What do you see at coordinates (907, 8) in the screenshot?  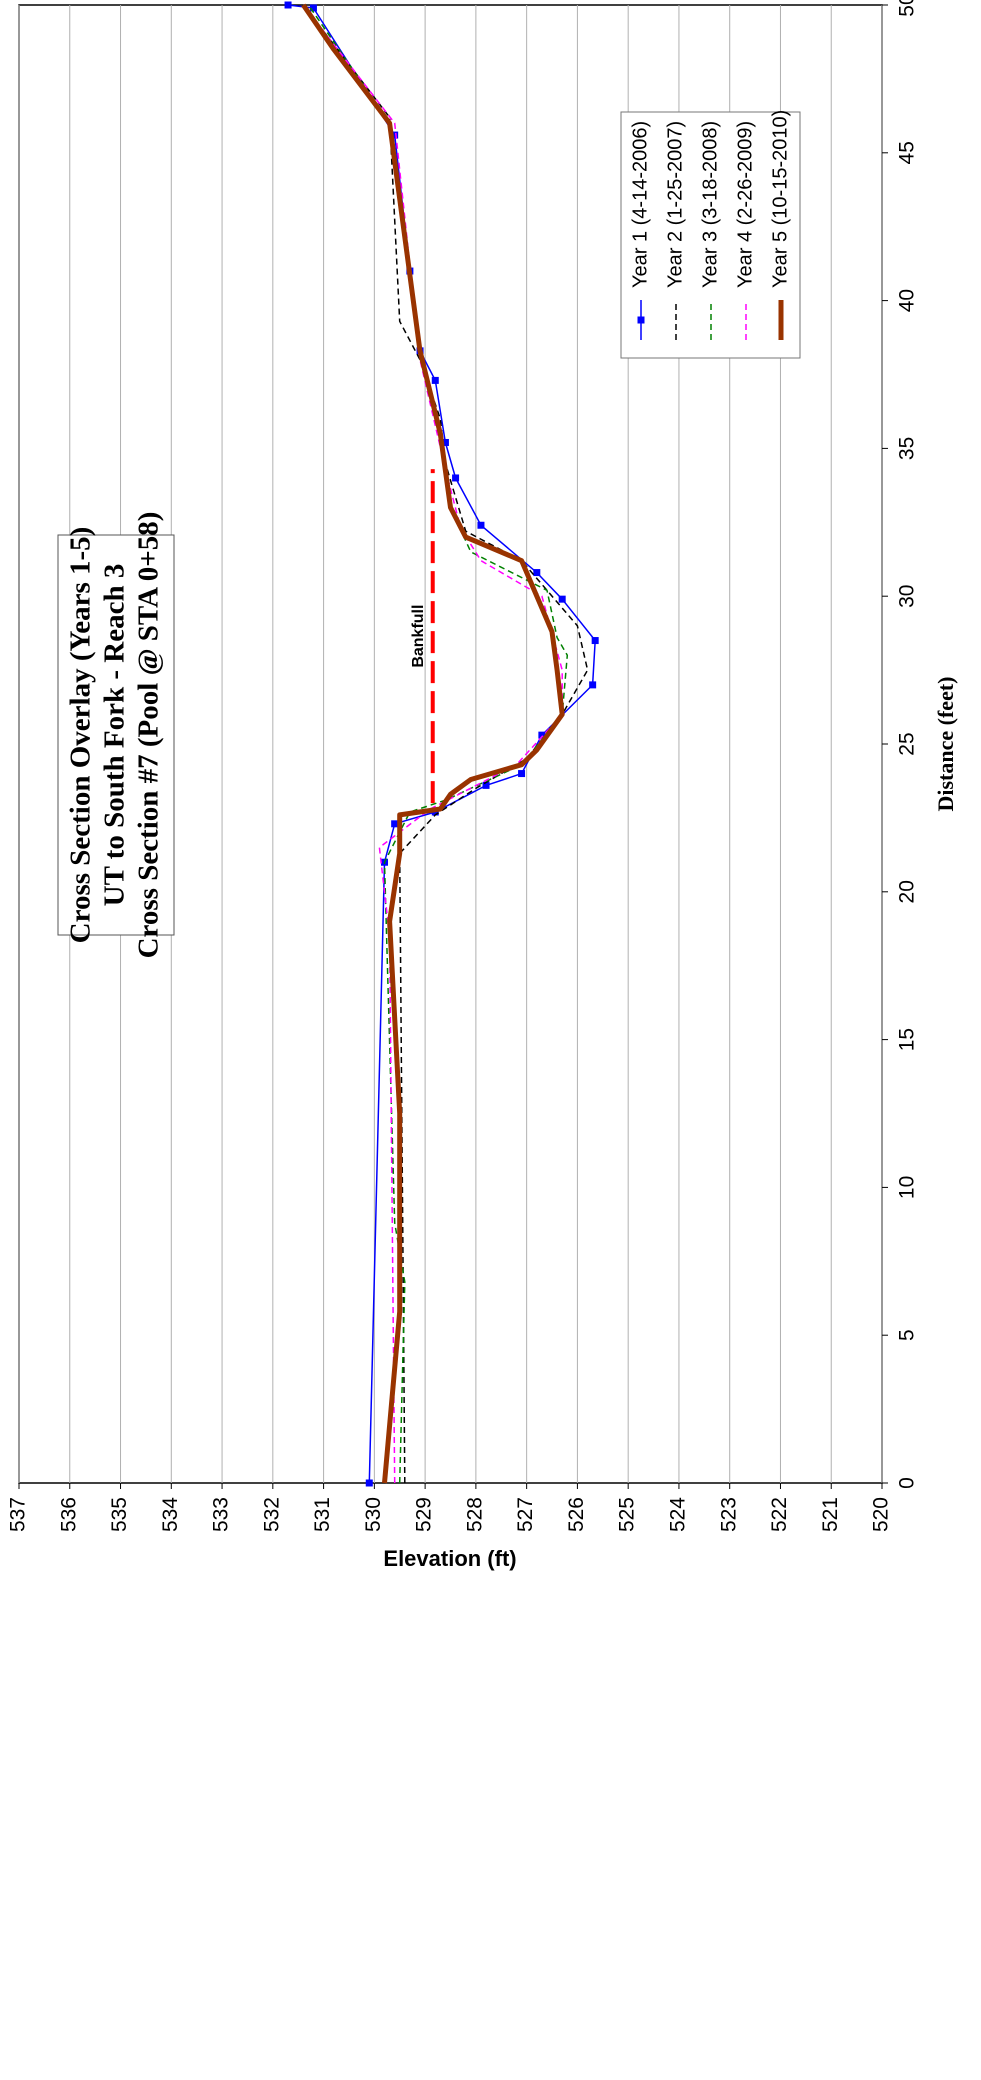 I see `x-tick-label: 50` at bounding box center [907, 8].